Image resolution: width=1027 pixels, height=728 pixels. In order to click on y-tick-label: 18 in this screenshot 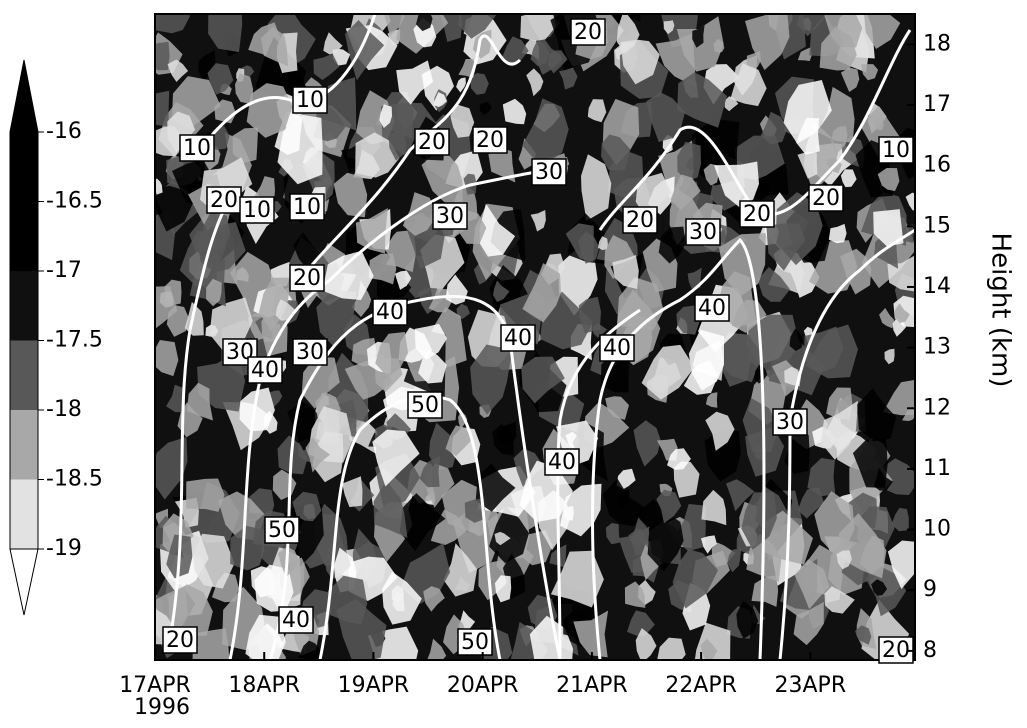, I will do `click(937, 43)`.